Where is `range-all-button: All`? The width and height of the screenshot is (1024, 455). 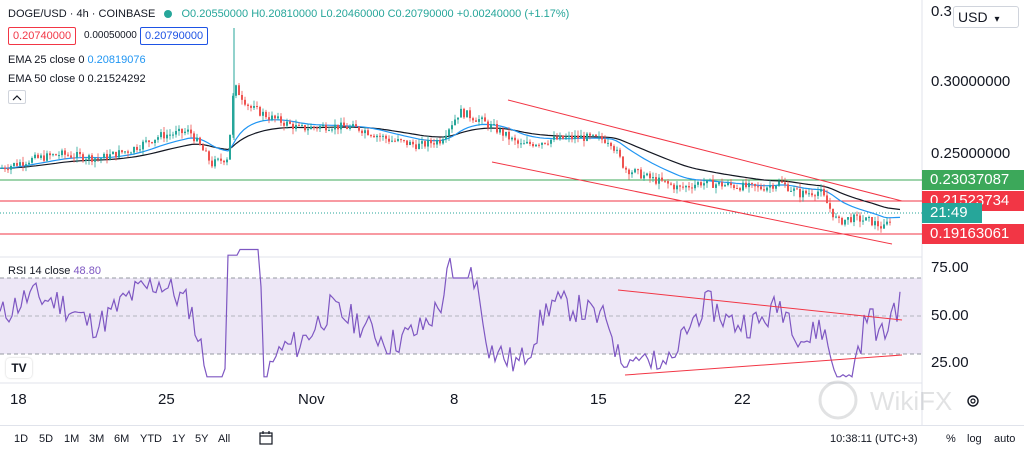 range-all-button: All is located at coordinates (224, 439).